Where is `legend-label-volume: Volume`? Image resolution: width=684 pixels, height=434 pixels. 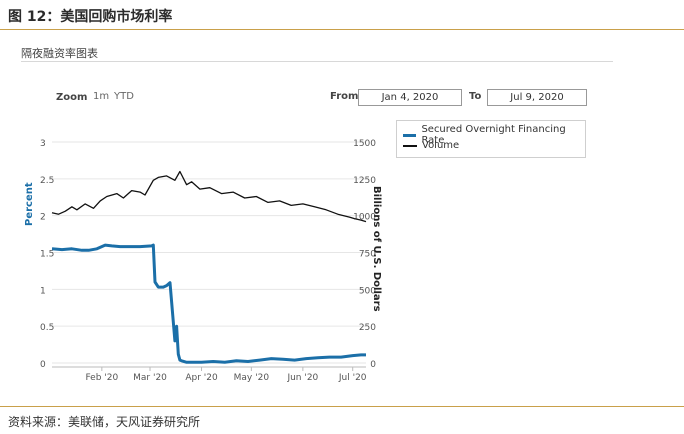 legend-label-volume: Volume is located at coordinates (441, 145).